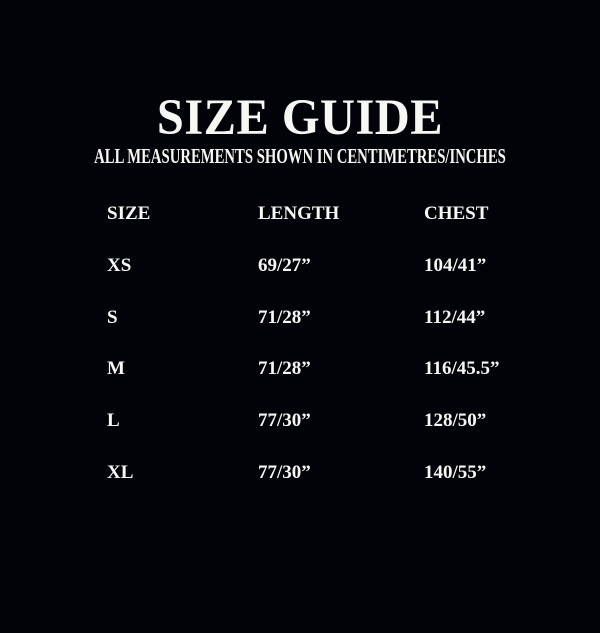 The image size is (600, 633). I want to click on page-title: SIZE GUIDE, so click(300, 118).